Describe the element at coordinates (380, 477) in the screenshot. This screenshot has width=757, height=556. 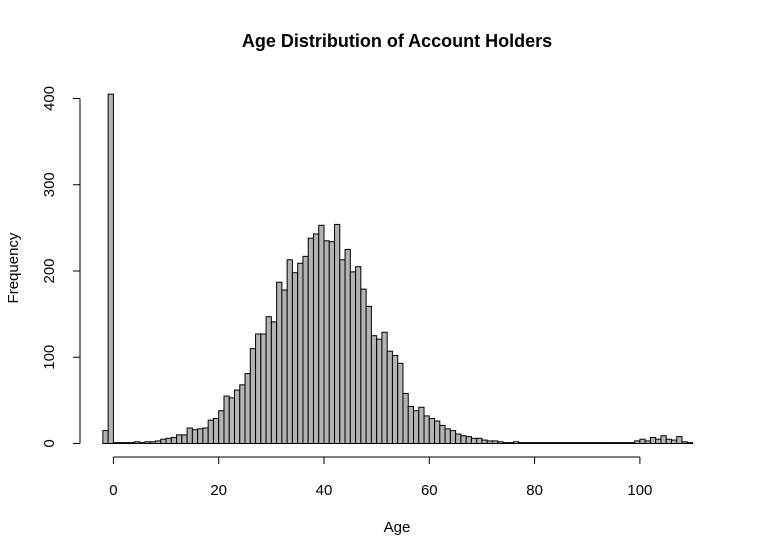
I see `x-axis: 0 20 40 60 80 100` at that location.